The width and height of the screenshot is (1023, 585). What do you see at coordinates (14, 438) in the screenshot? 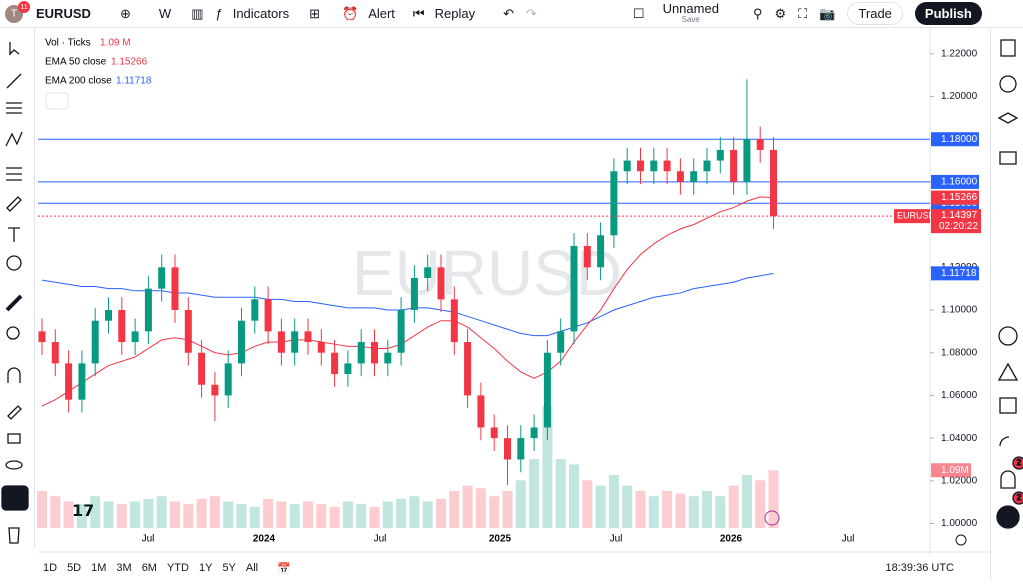
I see `lock-tool` at bounding box center [14, 438].